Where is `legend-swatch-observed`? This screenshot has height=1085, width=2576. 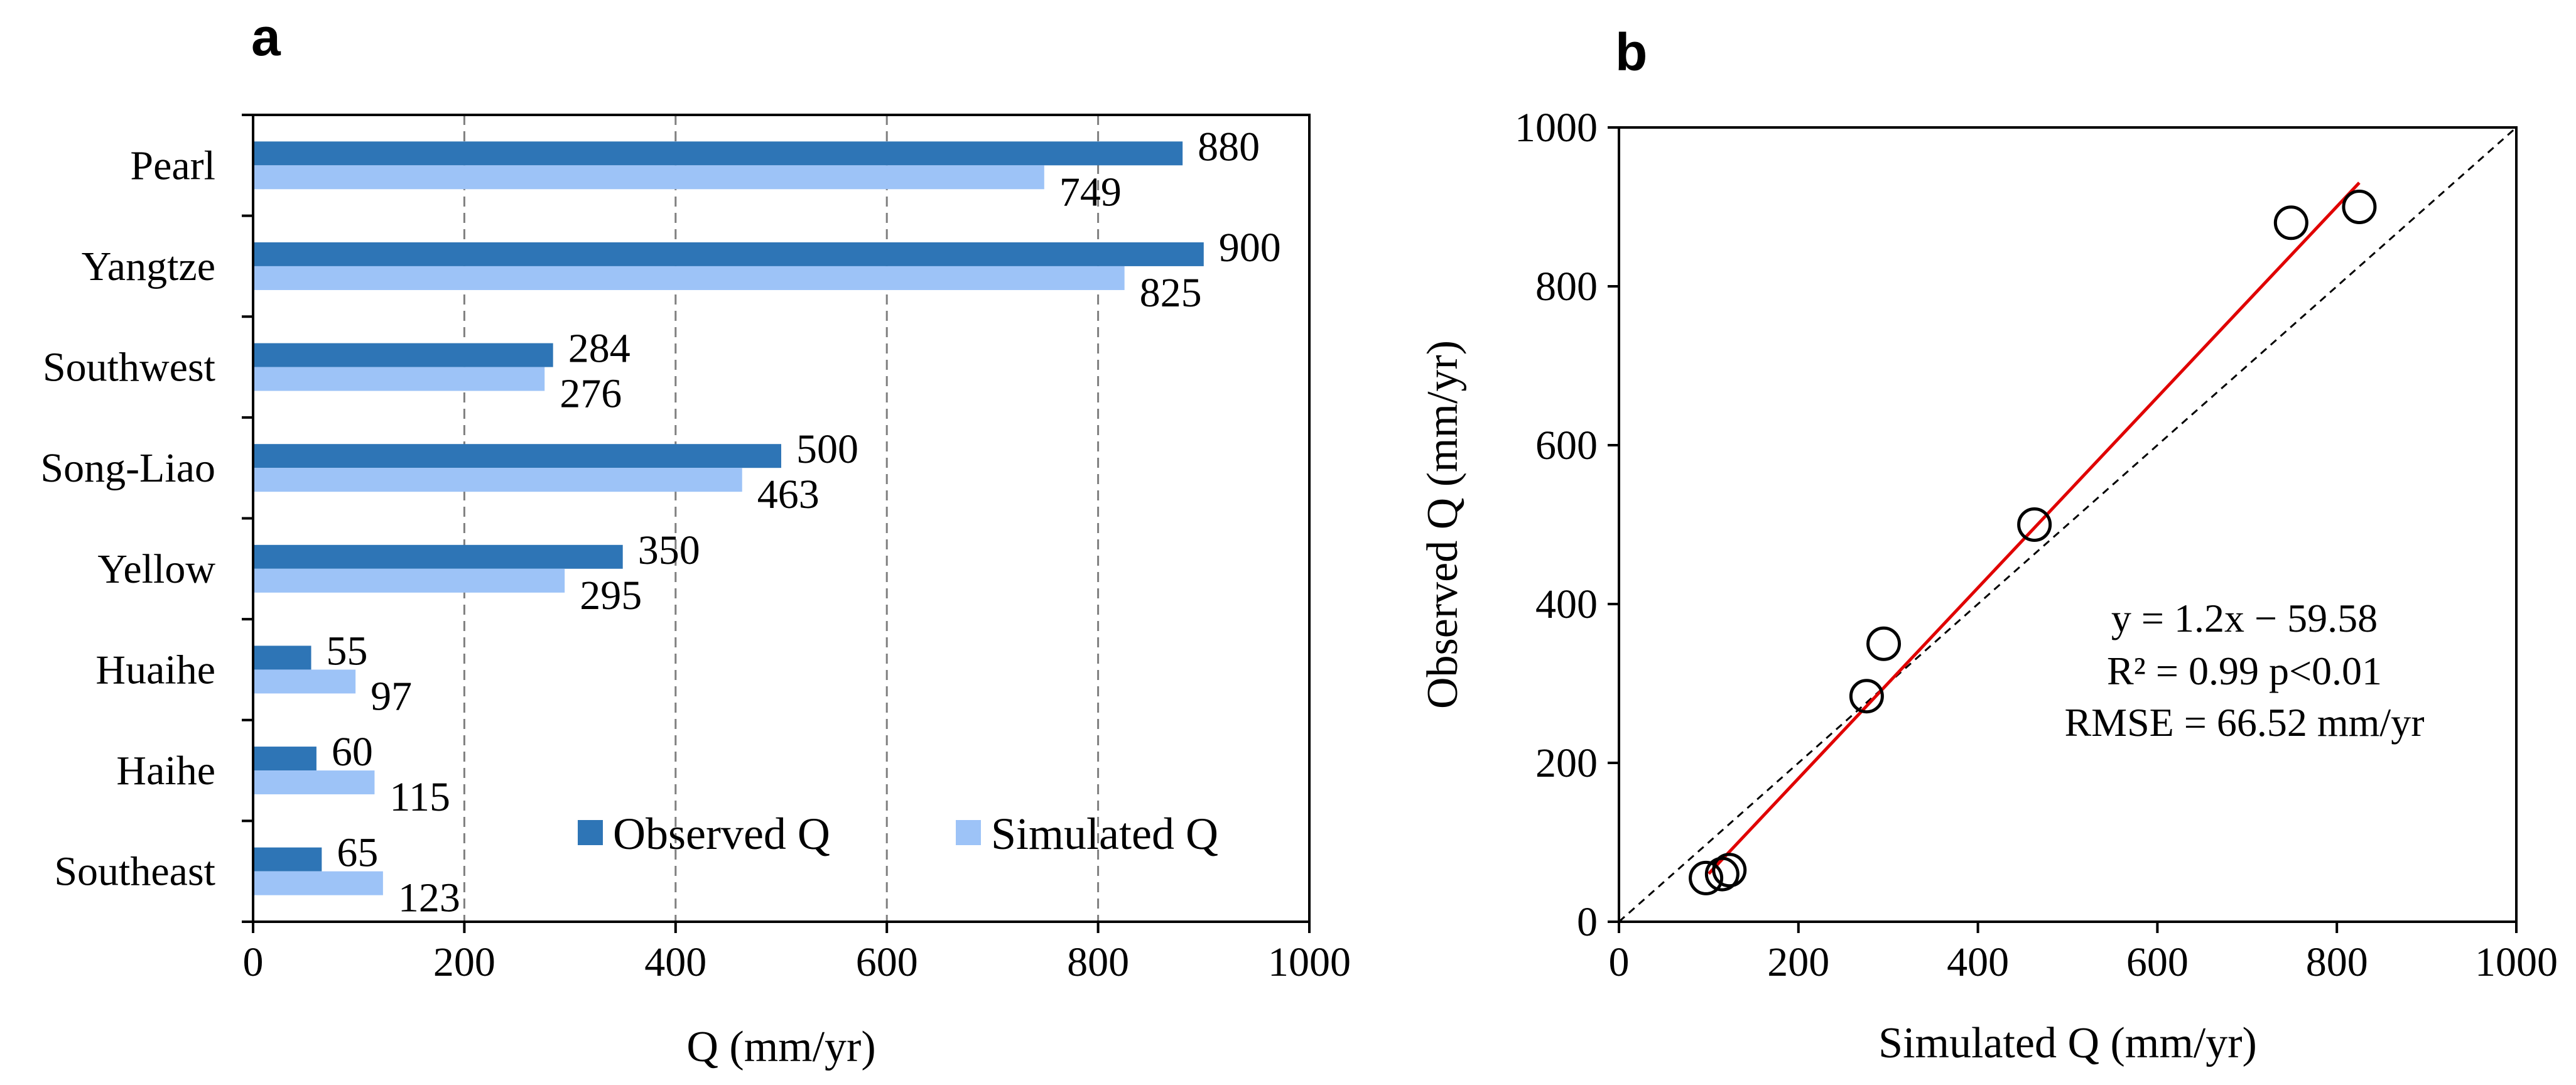 legend-swatch-observed is located at coordinates (590, 832).